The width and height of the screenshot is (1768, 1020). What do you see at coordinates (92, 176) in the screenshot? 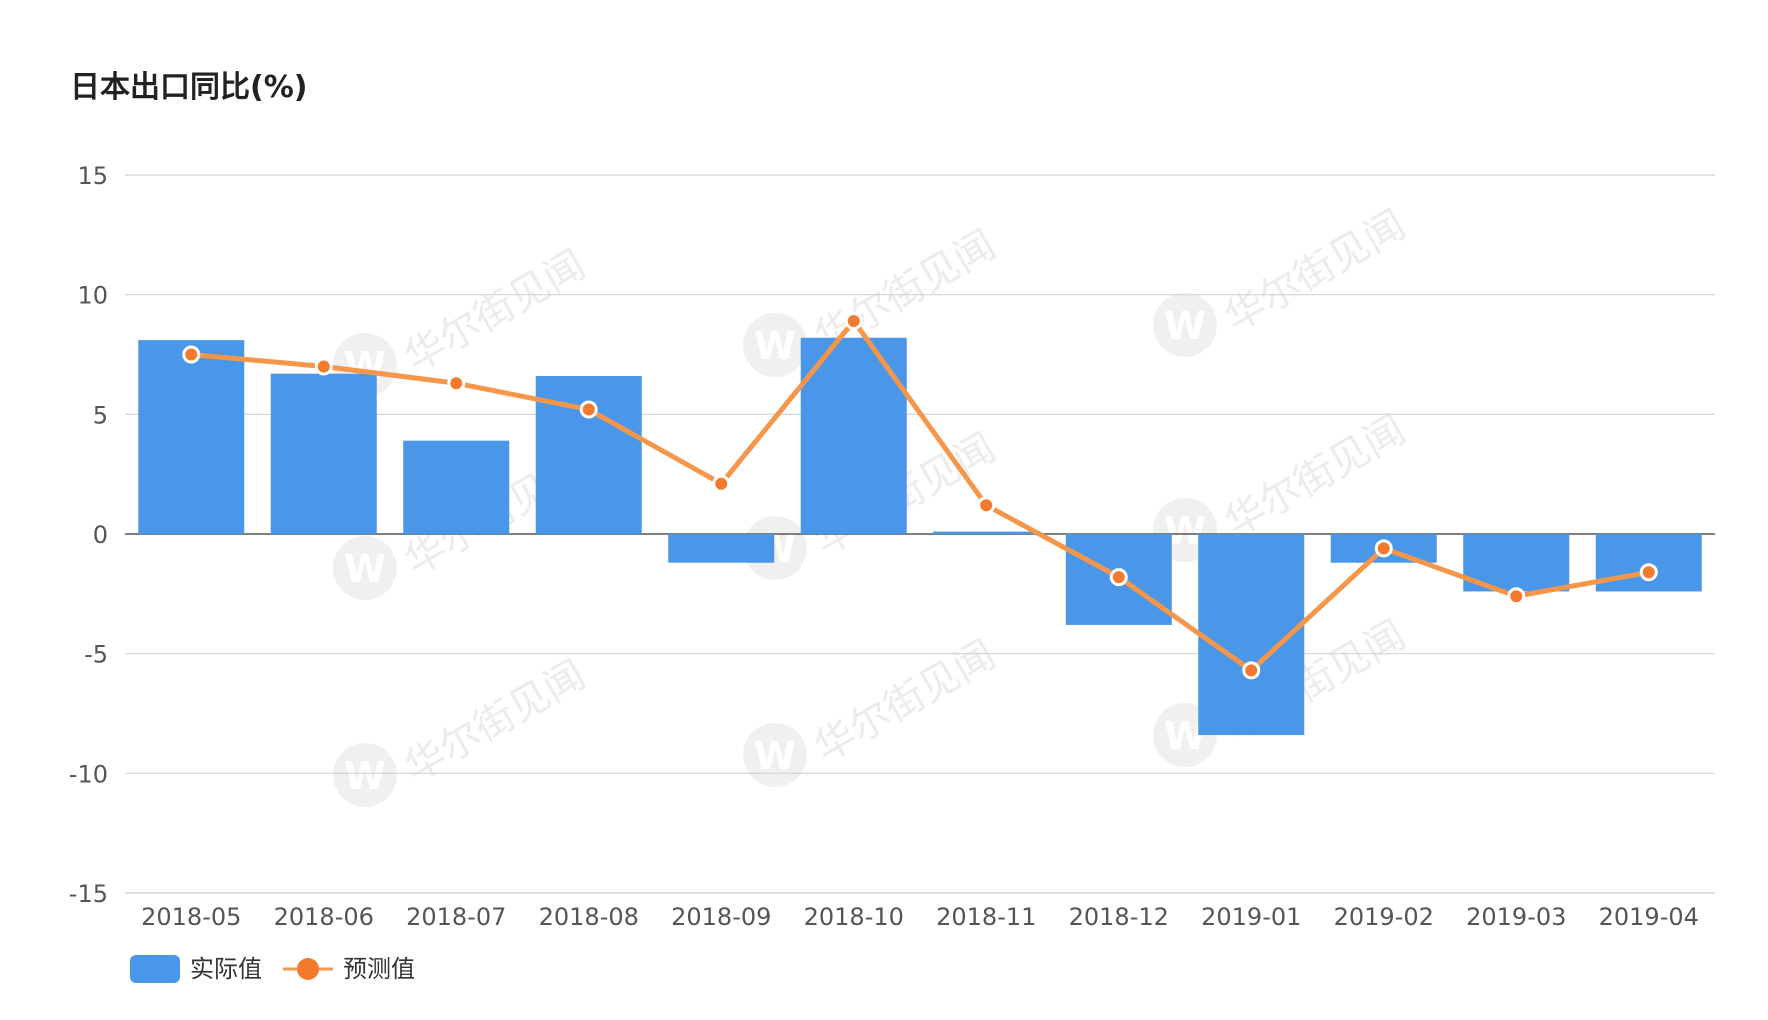
I see `y-tick-label: 15` at bounding box center [92, 176].